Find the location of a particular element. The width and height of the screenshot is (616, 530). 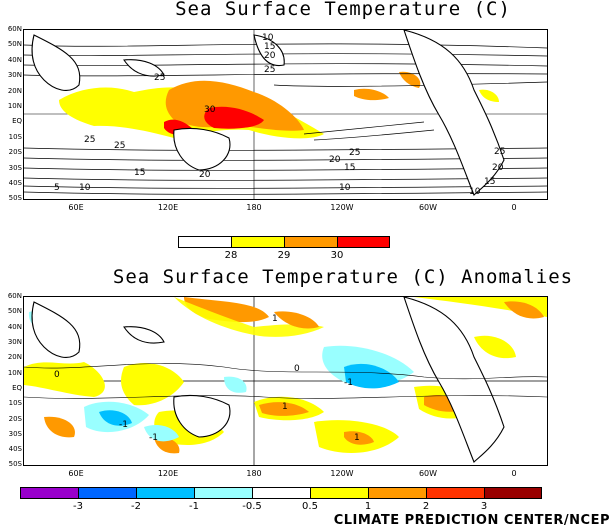

legend-label: 3 is located at coordinates (484, 506).